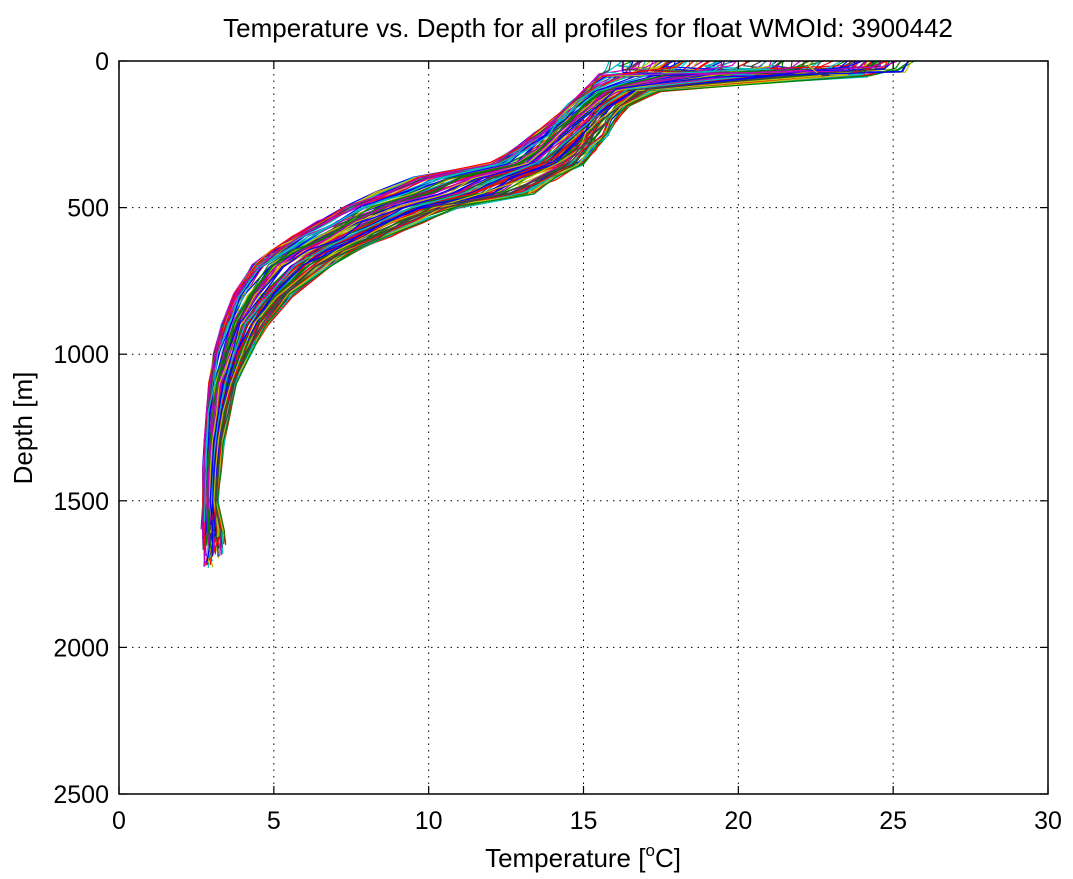  Describe the element at coordinates (102, 62) in the screenshot. I see `y-tick-label: 0` at that location.